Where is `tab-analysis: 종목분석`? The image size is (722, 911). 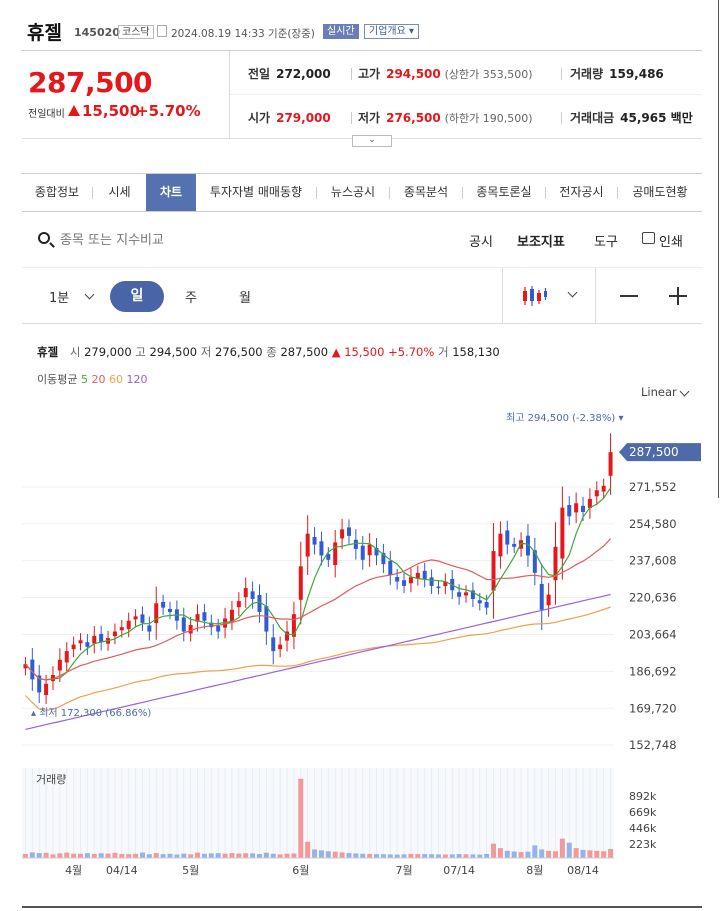
tab-analysis: 종목분석 is located at coordinates (426, 192).